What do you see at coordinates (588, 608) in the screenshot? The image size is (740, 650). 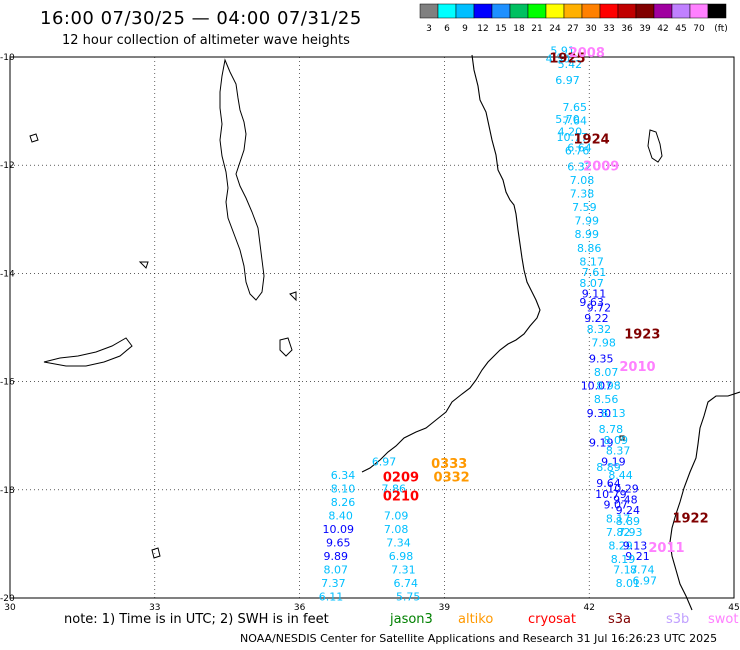 I see `lon-tick-label: 42` at bounding box center [588, 608].